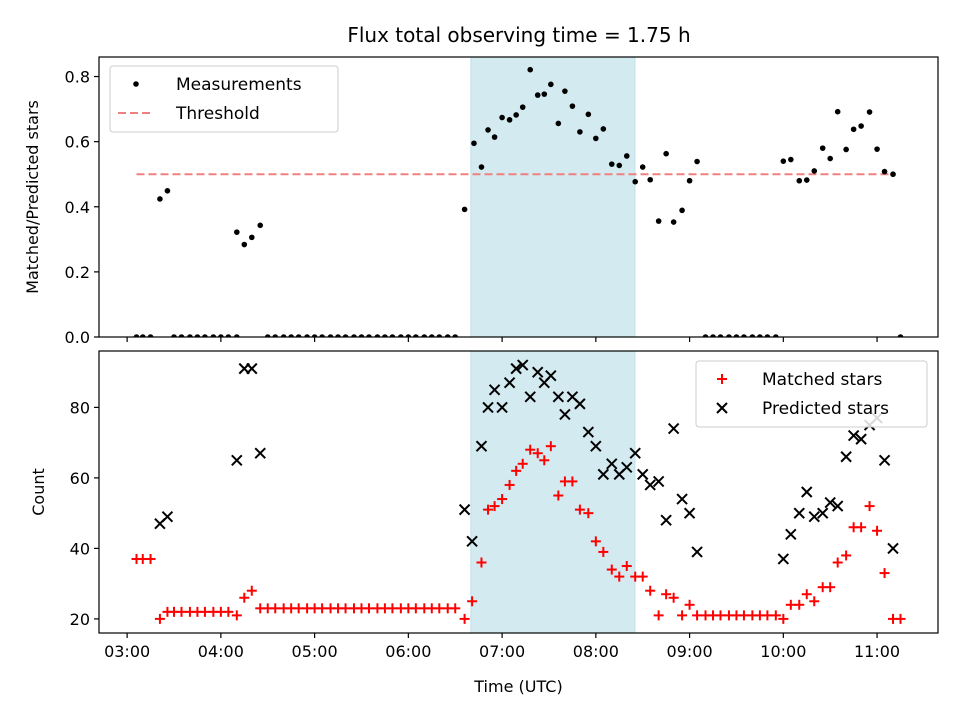 The width and height of the screenshot is (960, 720). I want to click on y-tick-label: 0.4, so click(77, 207).